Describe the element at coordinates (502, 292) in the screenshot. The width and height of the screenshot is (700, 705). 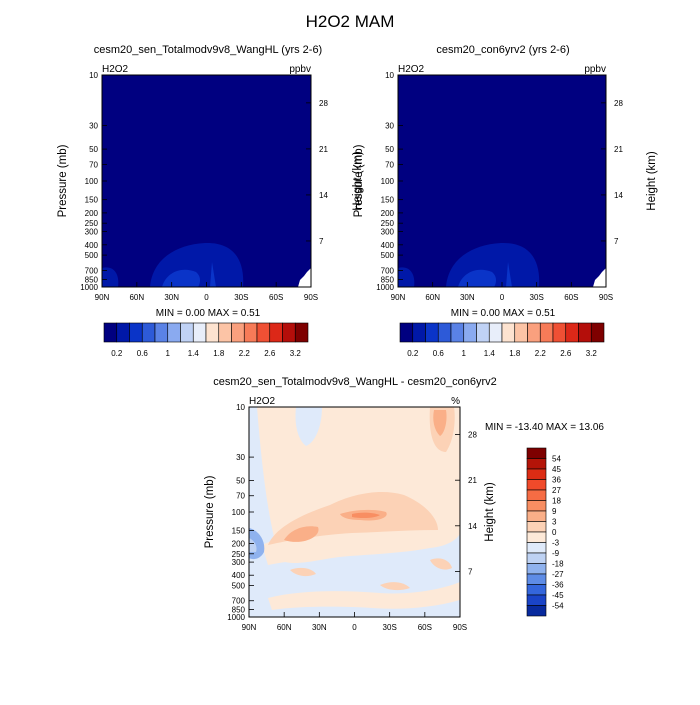
I see `panel-2-latitude-ticks: 90N 60N 30N 0 30S 60S 90S` at that location.